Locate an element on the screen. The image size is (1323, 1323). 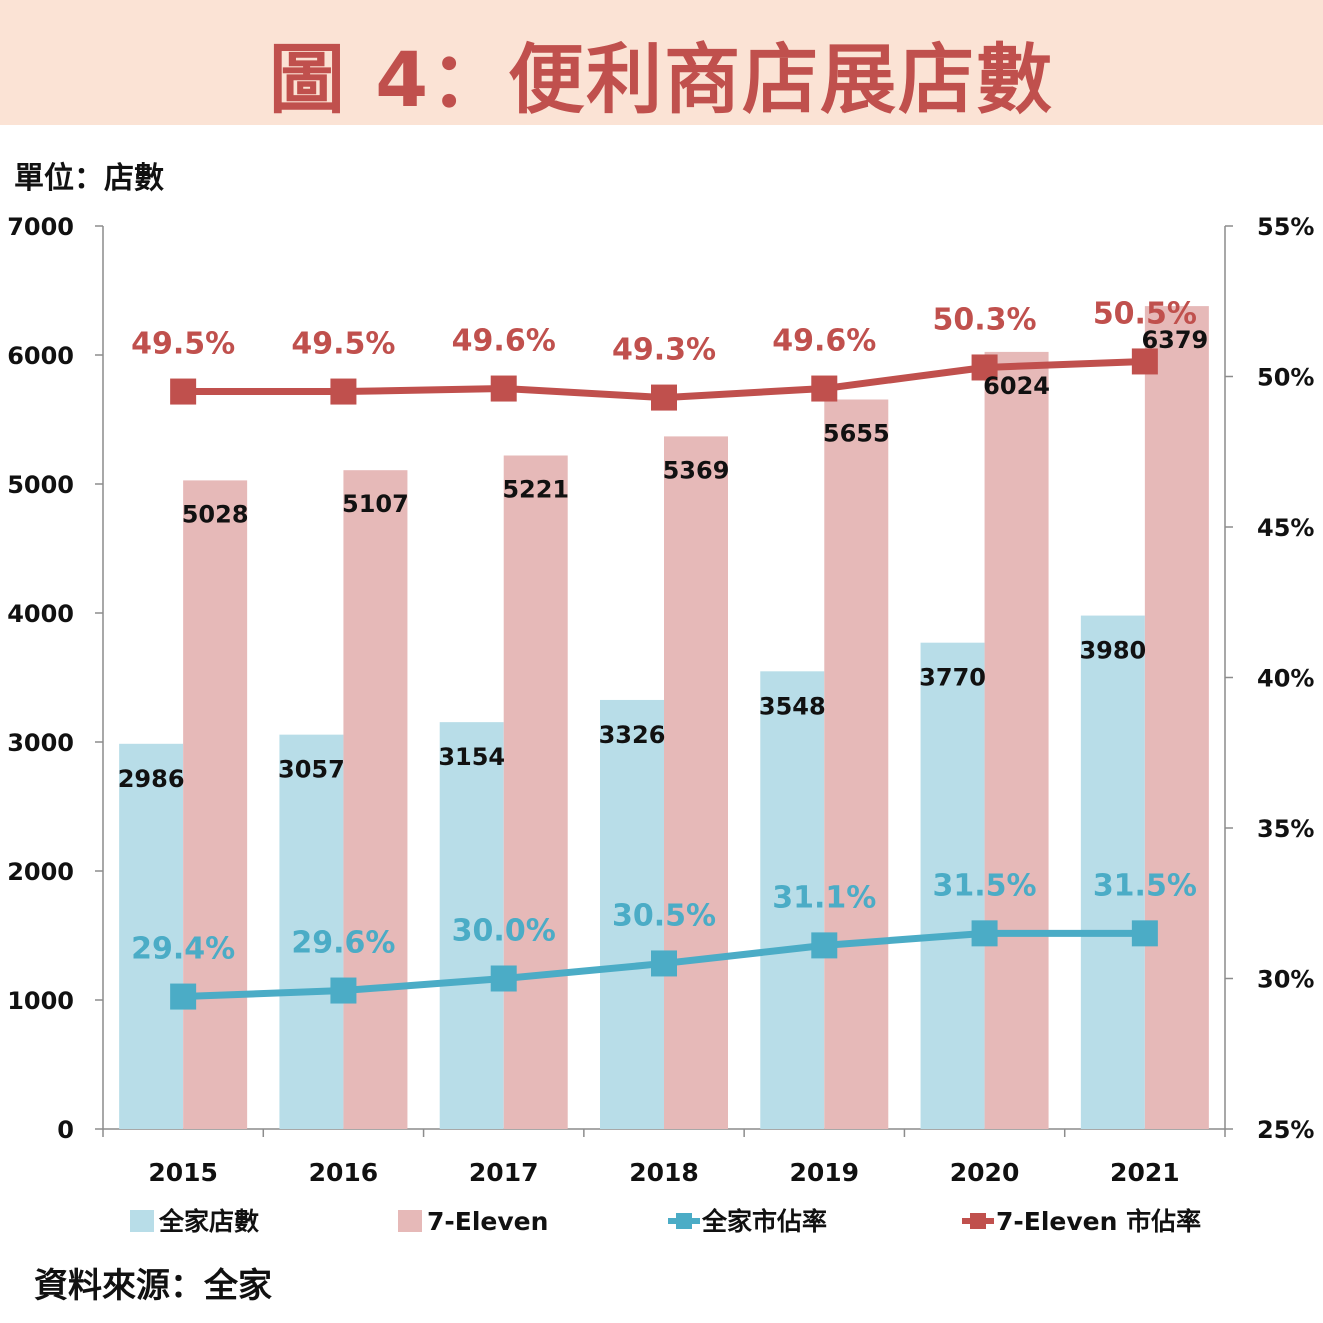
left-tick-label: 3000 is located at coordinates (40, 743).